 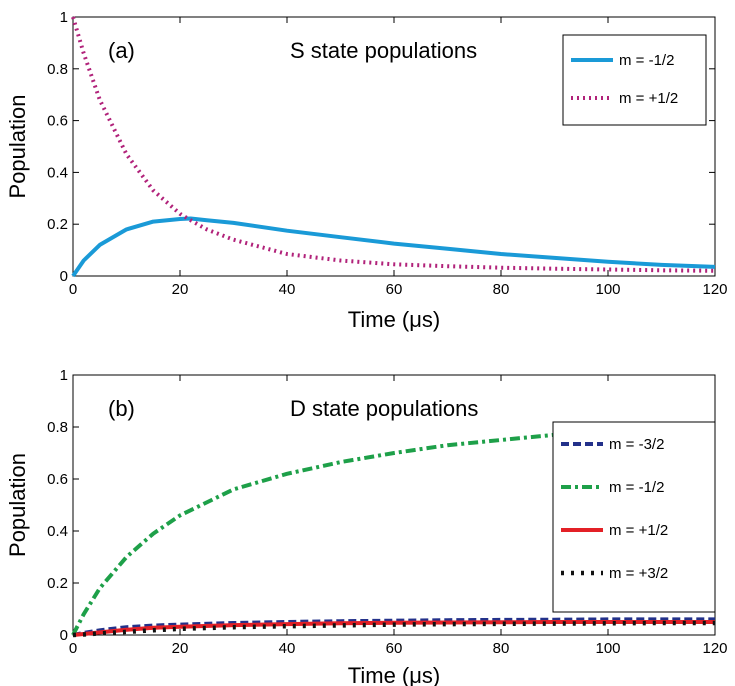 I want to click on panel-title: S state populations, so click(x=383, y=50).